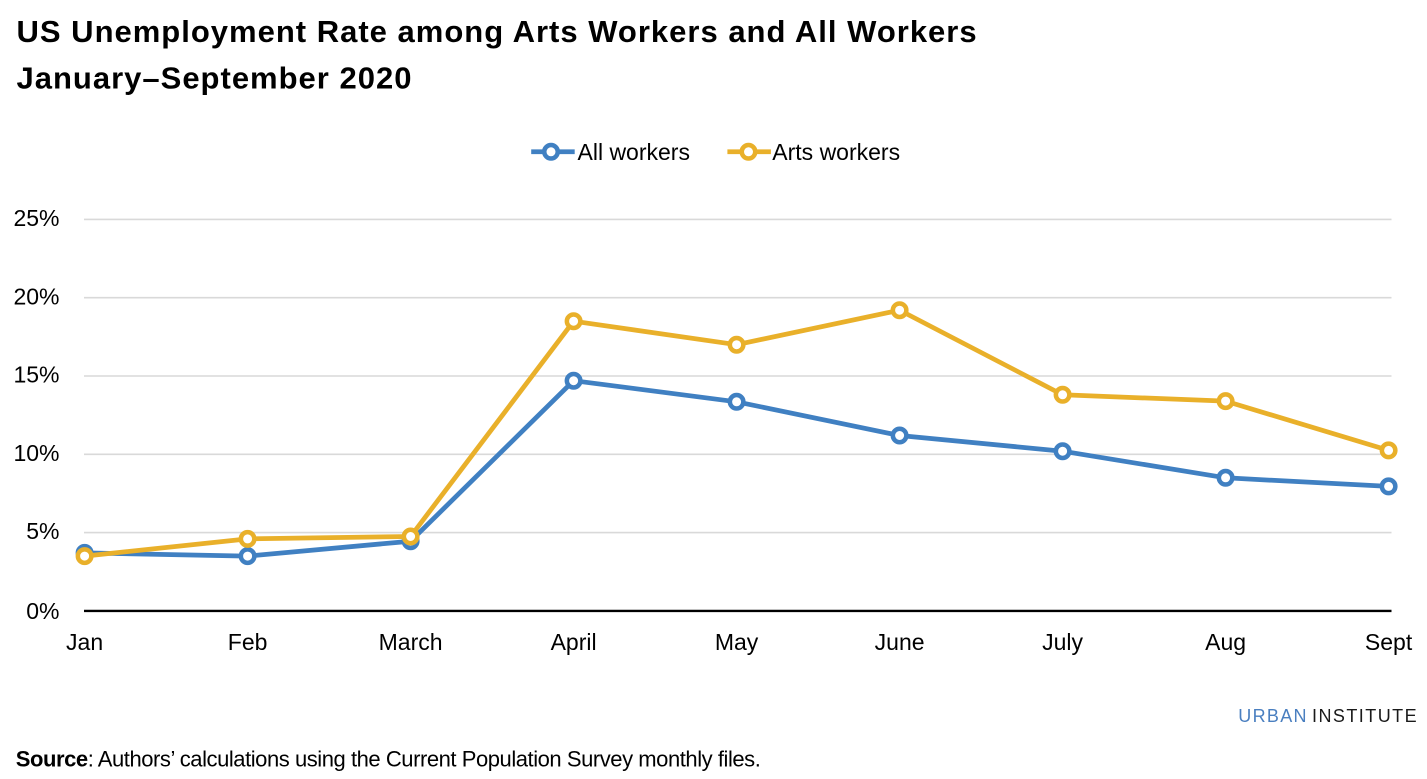 This screenshot has width=1427, height=779. I want to click on svg-text: Feb, so click(248, 642).